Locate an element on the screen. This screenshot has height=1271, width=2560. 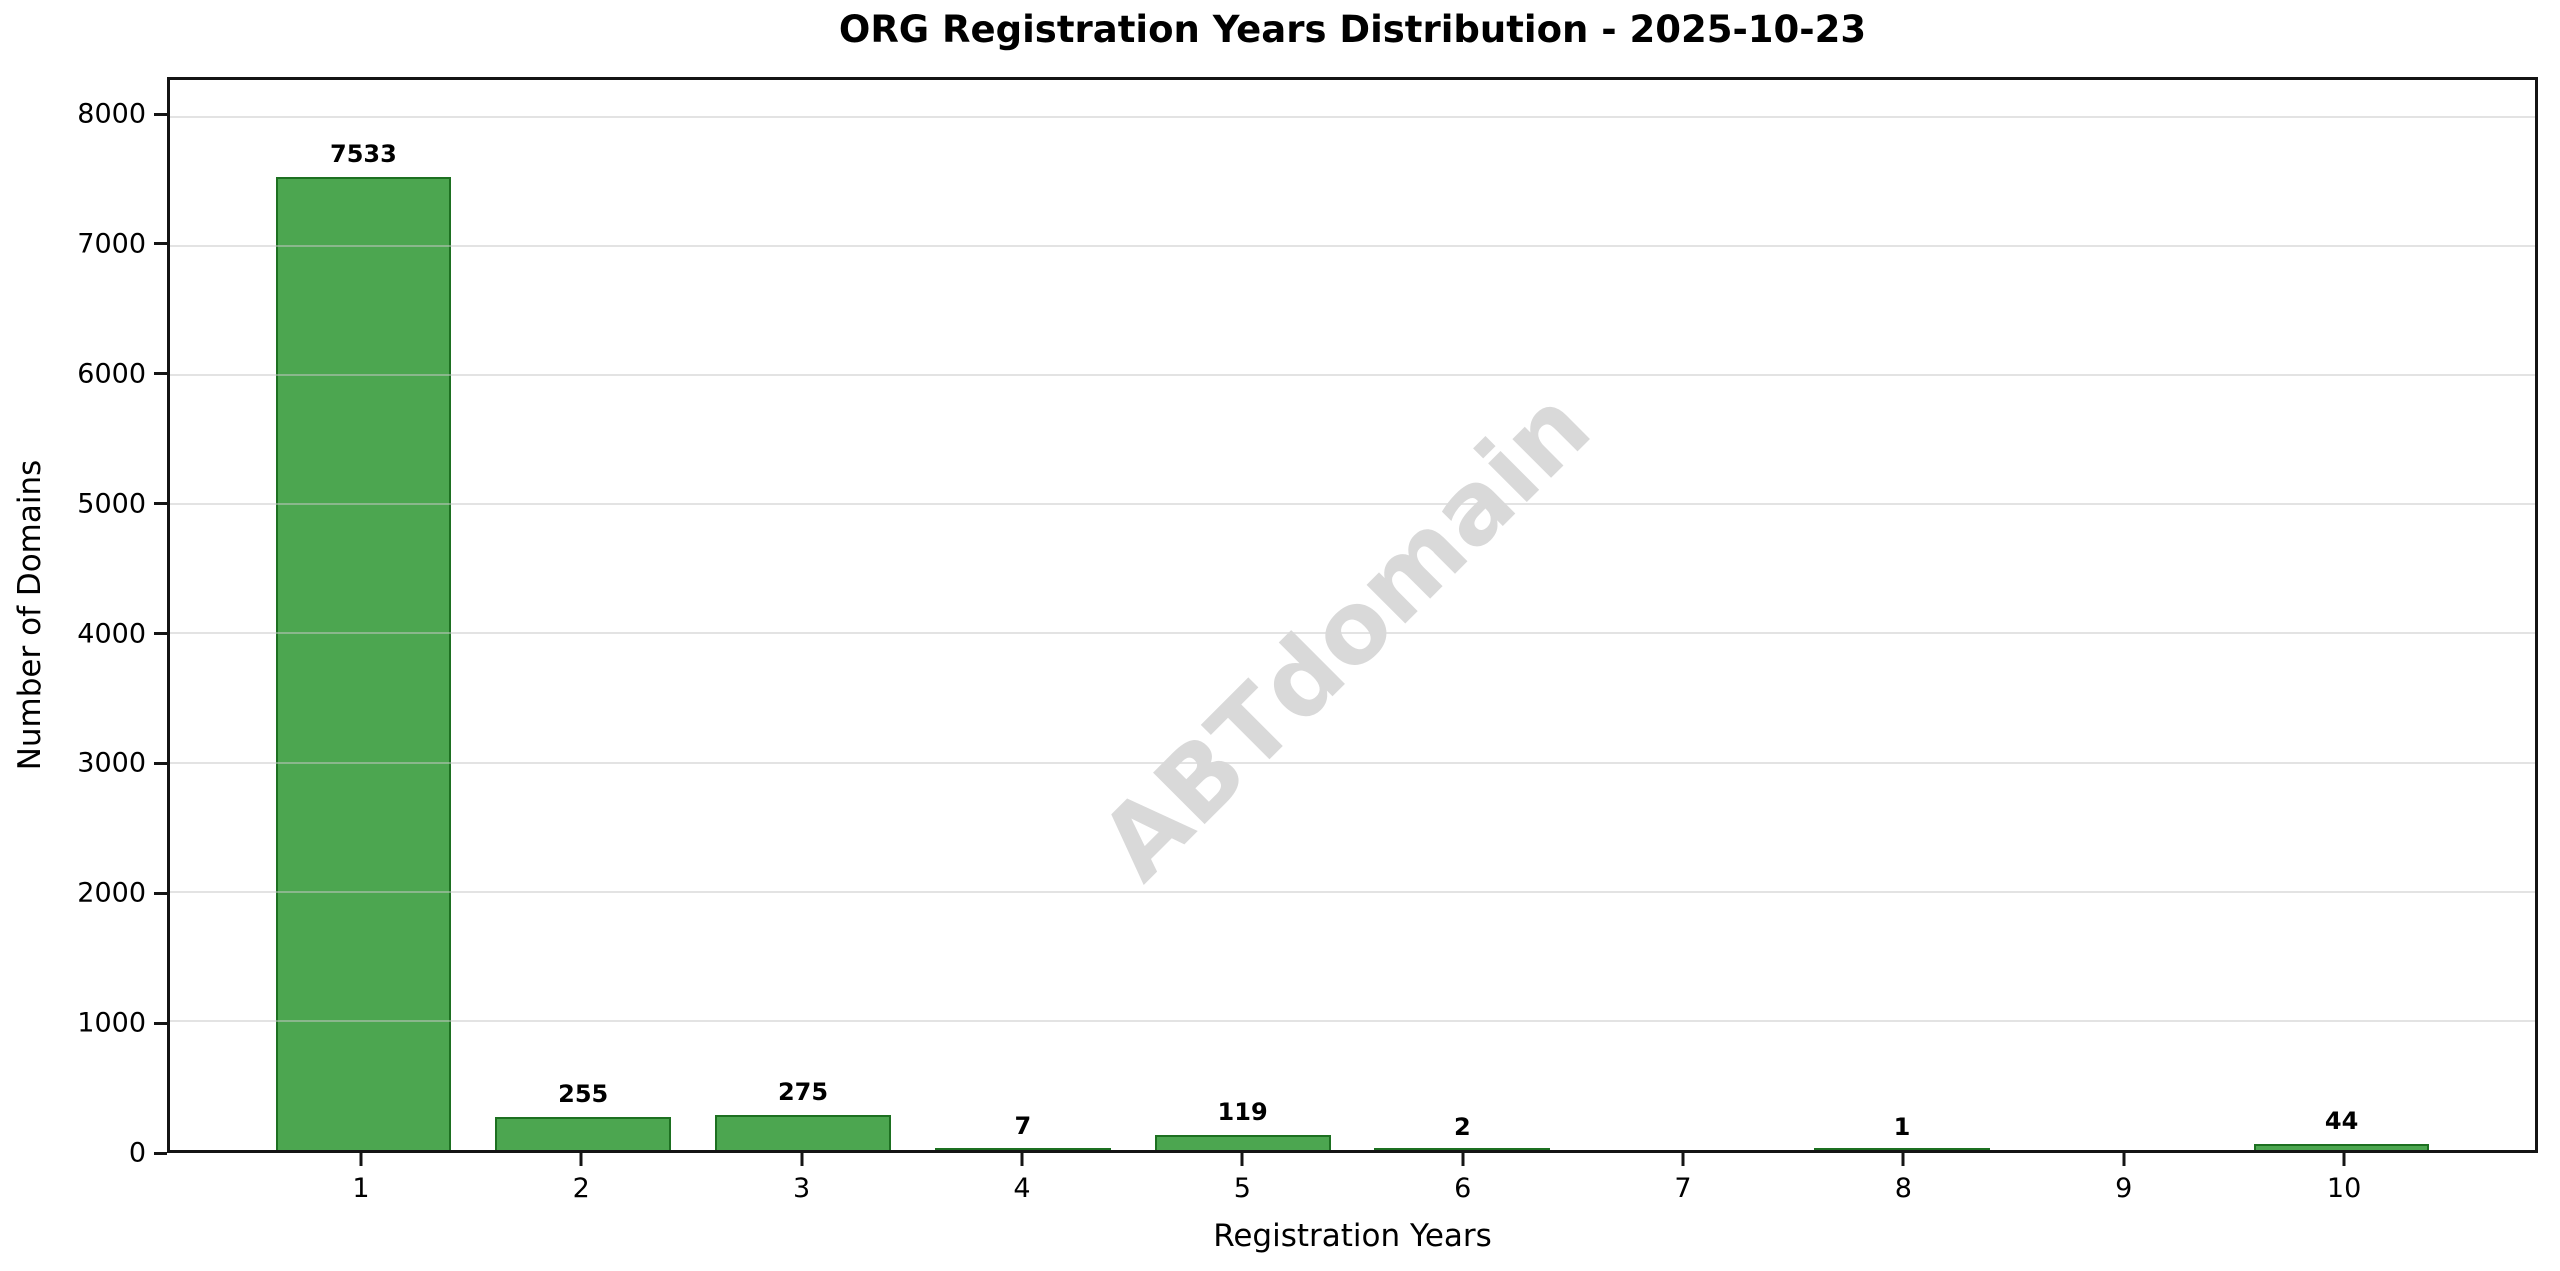
x-tick-label-4: 4 is located at coordinates (1022, 1188).